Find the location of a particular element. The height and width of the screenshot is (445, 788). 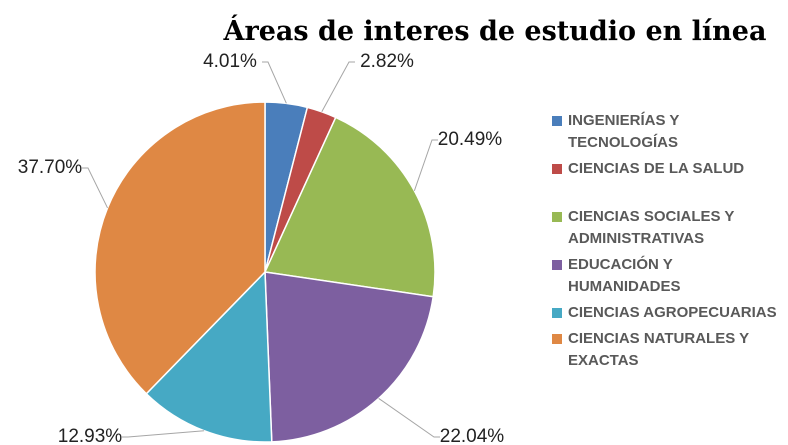

legend-label: CIENCIAS DE LA SALUD is located at coordinates (656, 168).